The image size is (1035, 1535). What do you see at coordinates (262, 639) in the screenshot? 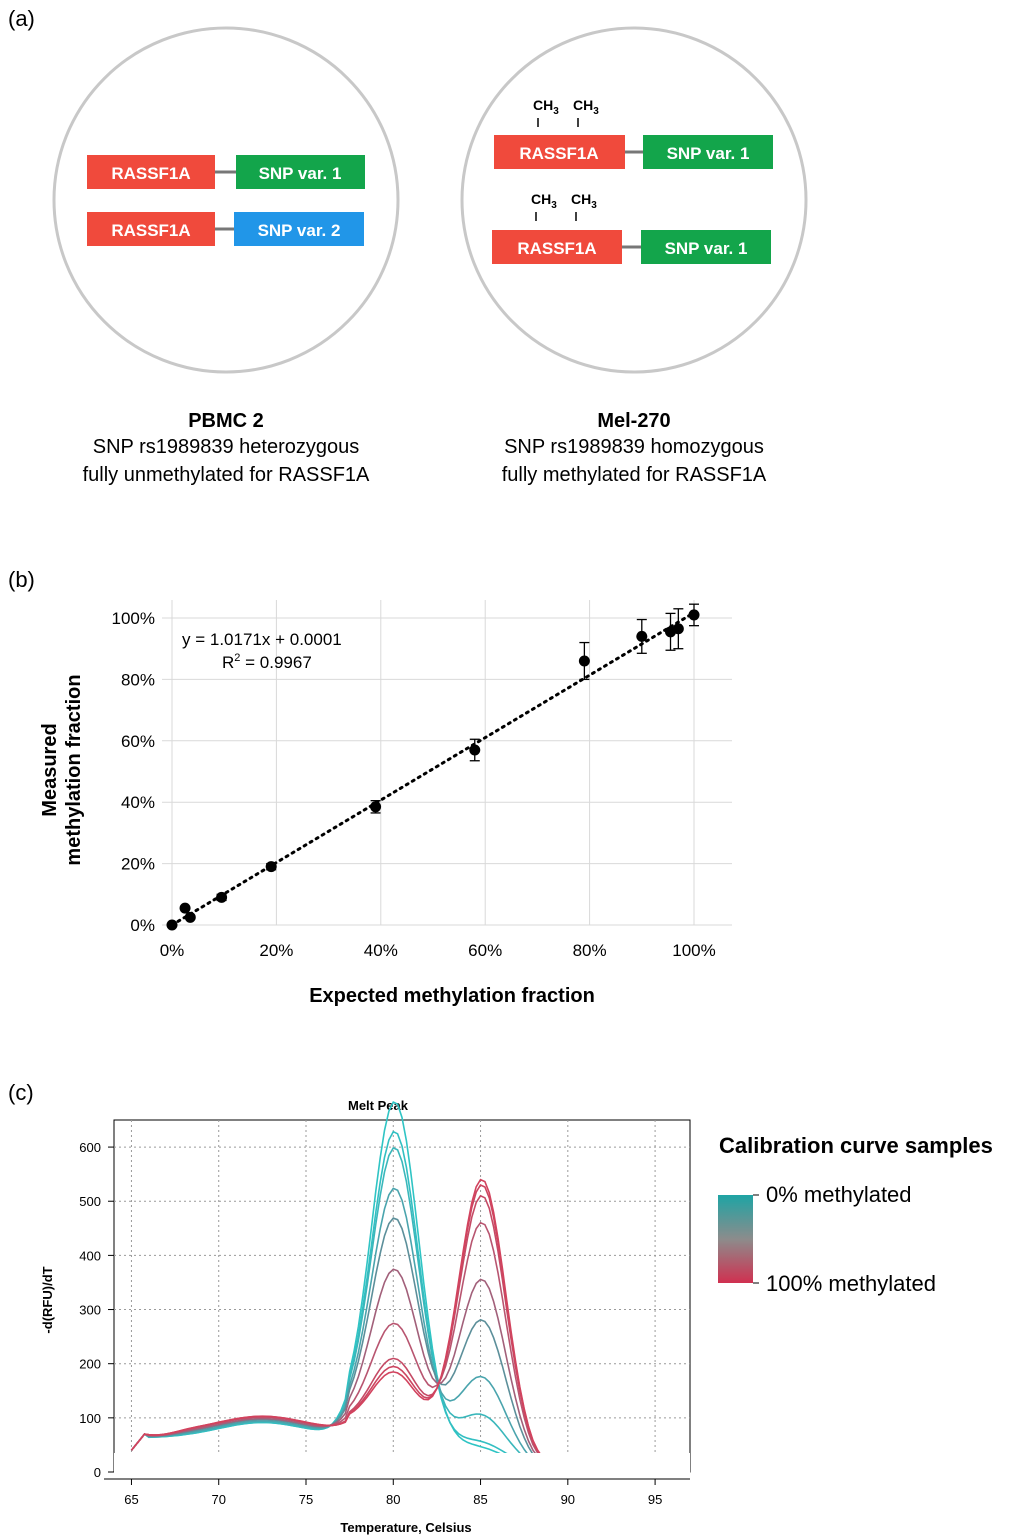
I see `regression-equation: y = 1.0171x + 0.0001` at bounding box center [262, 639].